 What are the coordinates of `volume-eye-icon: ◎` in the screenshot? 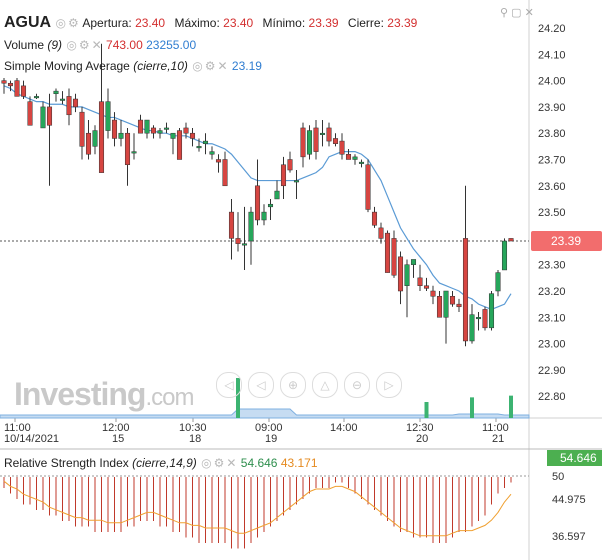 It's located at (71, 45).